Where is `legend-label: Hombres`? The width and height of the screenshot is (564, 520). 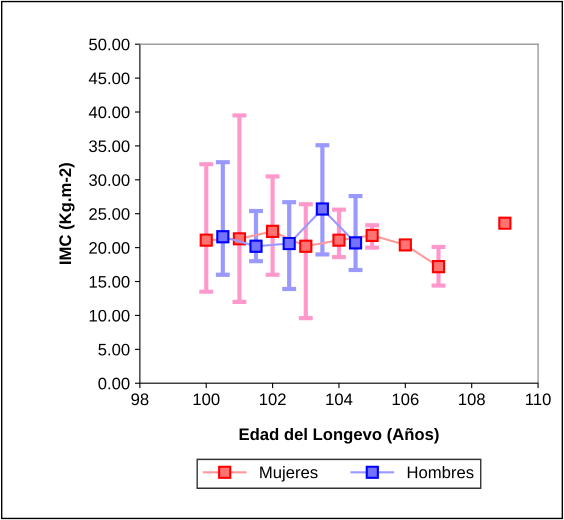 legend-label: Hombres is located at coordinates (441, 472).